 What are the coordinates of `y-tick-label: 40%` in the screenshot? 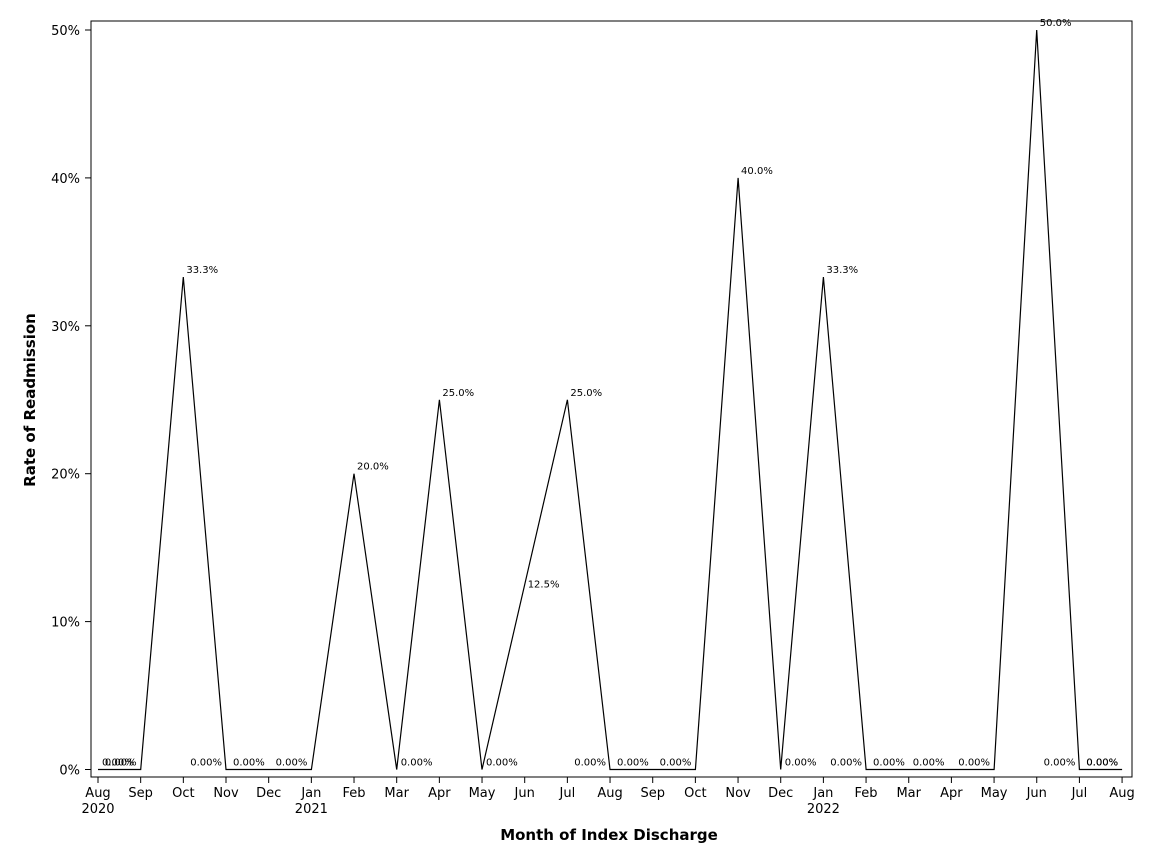 It's located at (65, 179).